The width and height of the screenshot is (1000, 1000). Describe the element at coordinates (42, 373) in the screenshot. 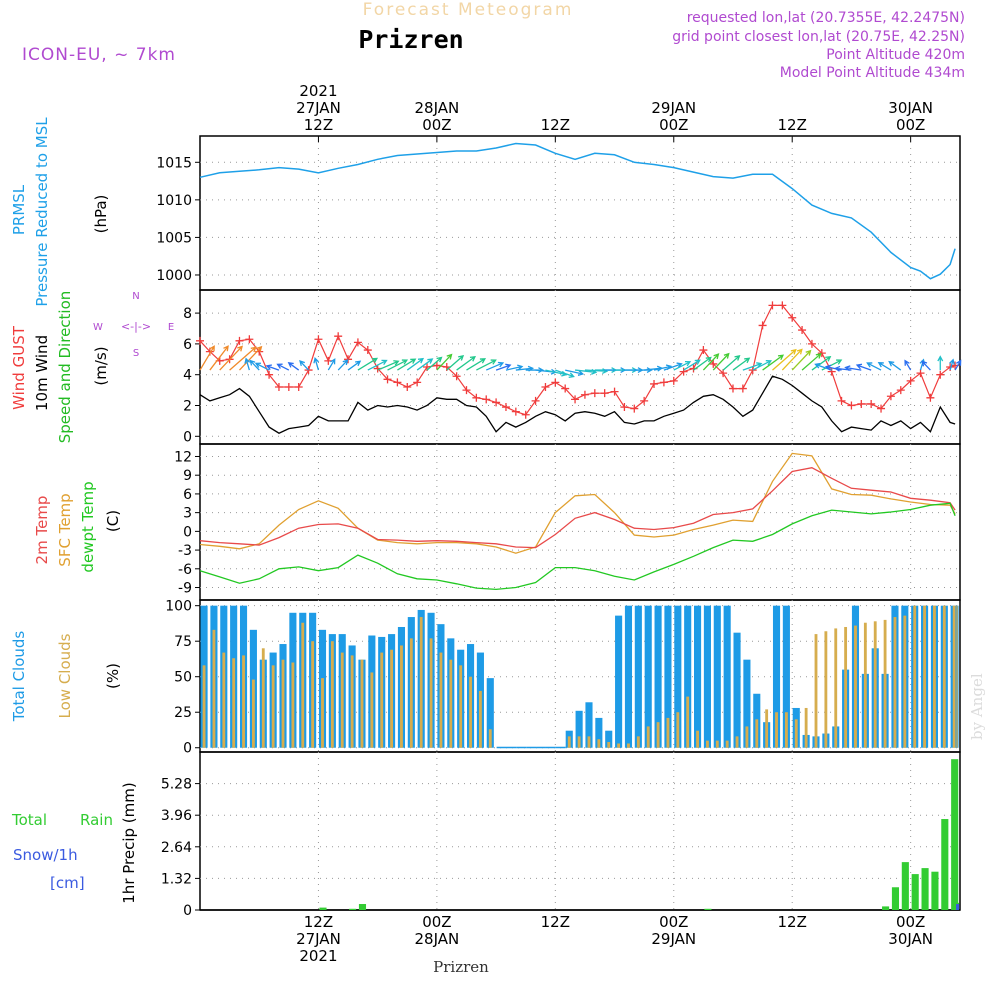

I see `wind10m-label: 10m Wind` at that location.